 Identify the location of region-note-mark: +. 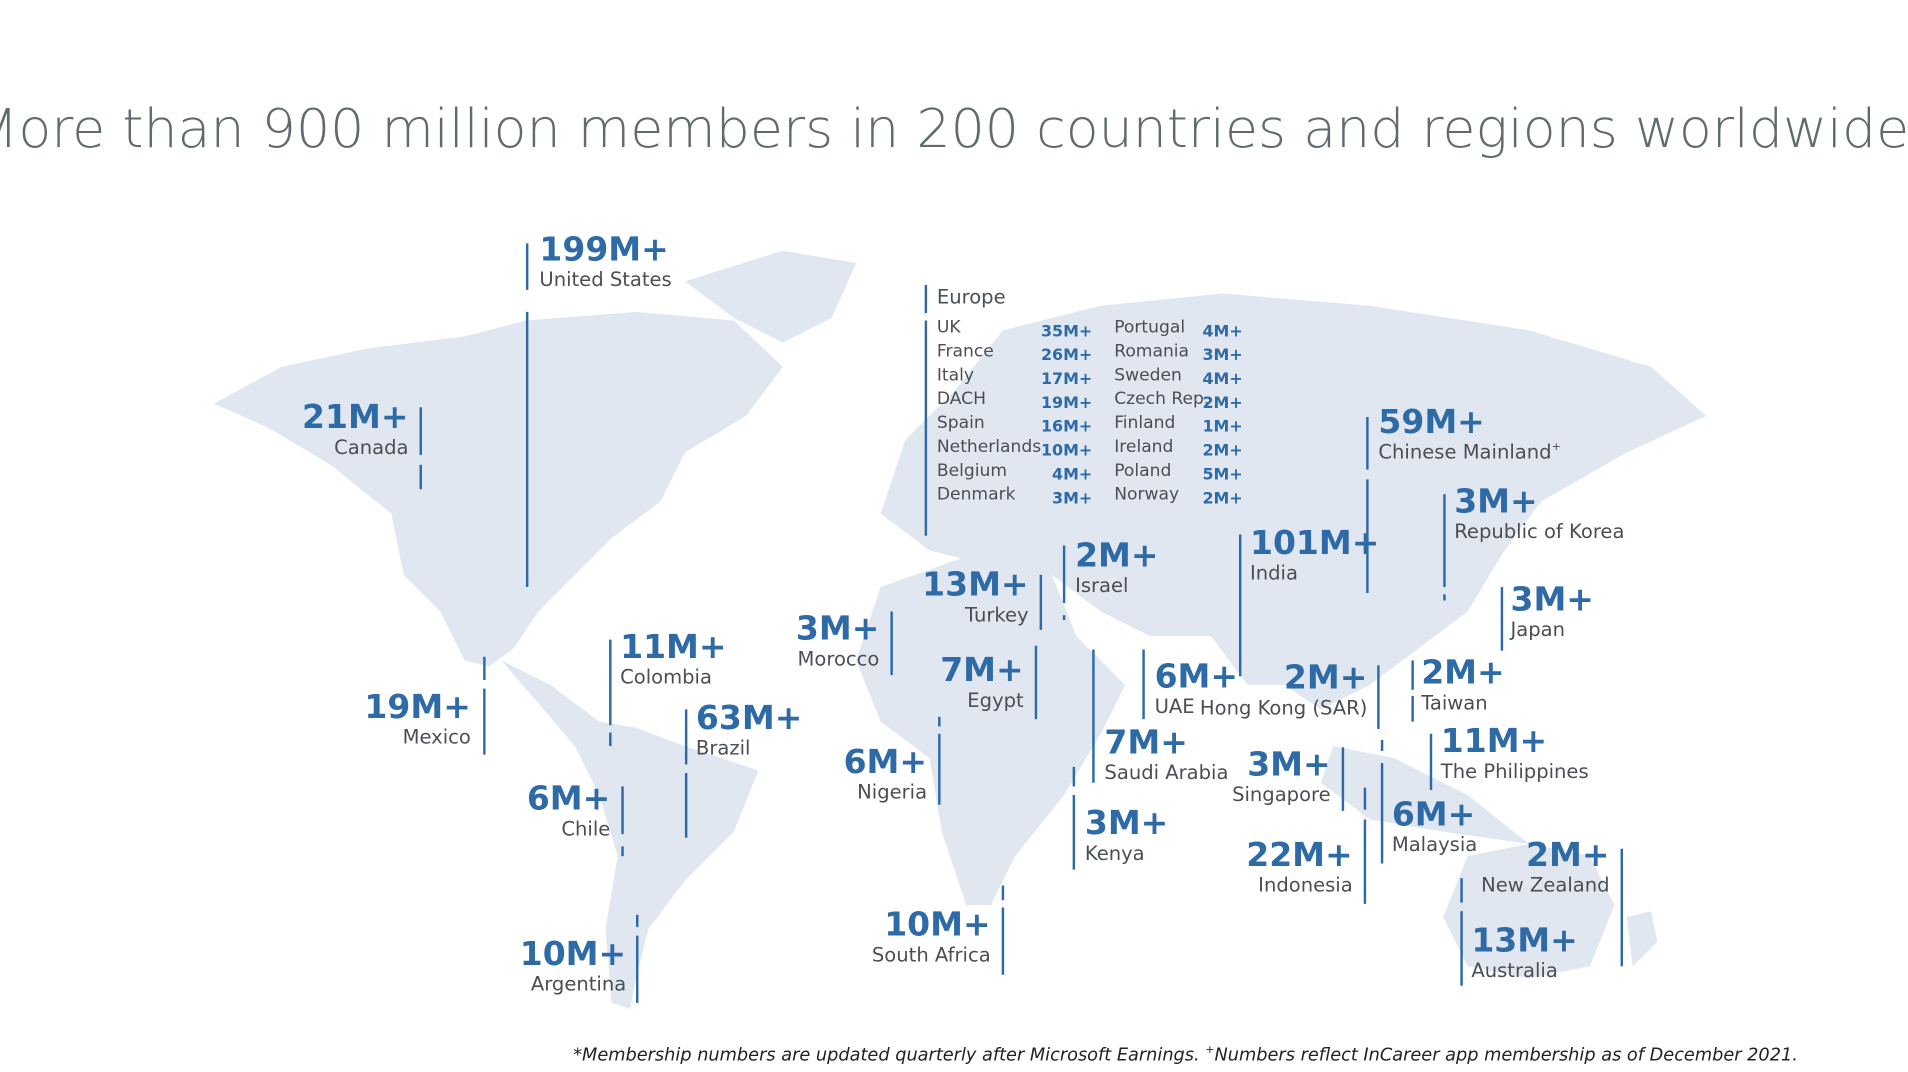
(1556, 446).